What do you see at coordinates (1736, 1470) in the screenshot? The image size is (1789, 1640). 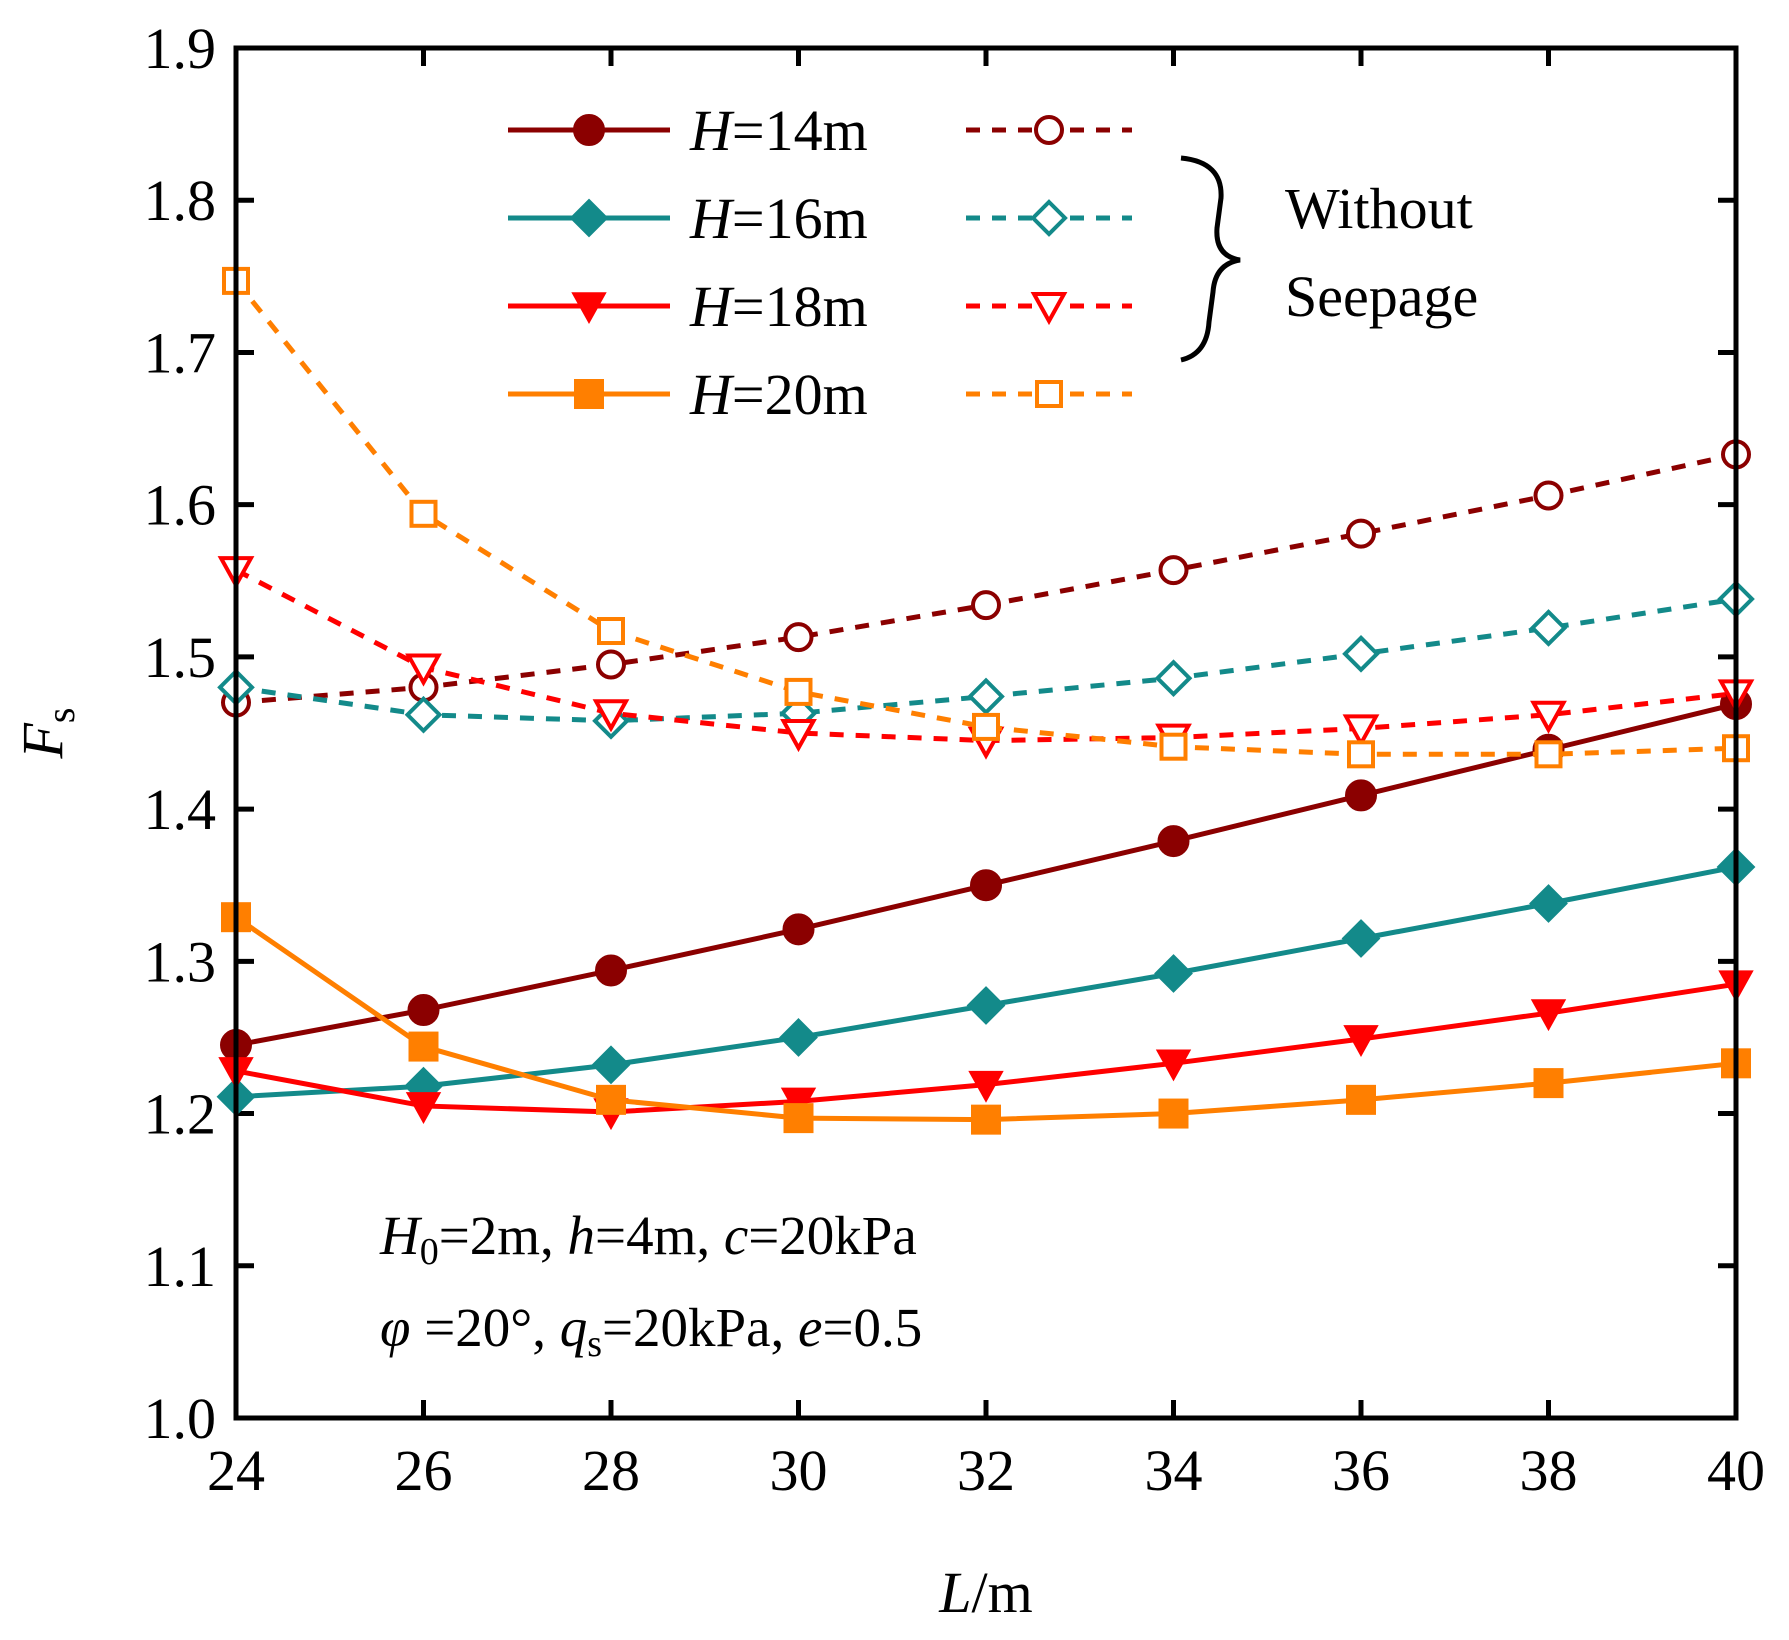 I see `x-tick-label: 40` at bounding box center [1736, 1470].